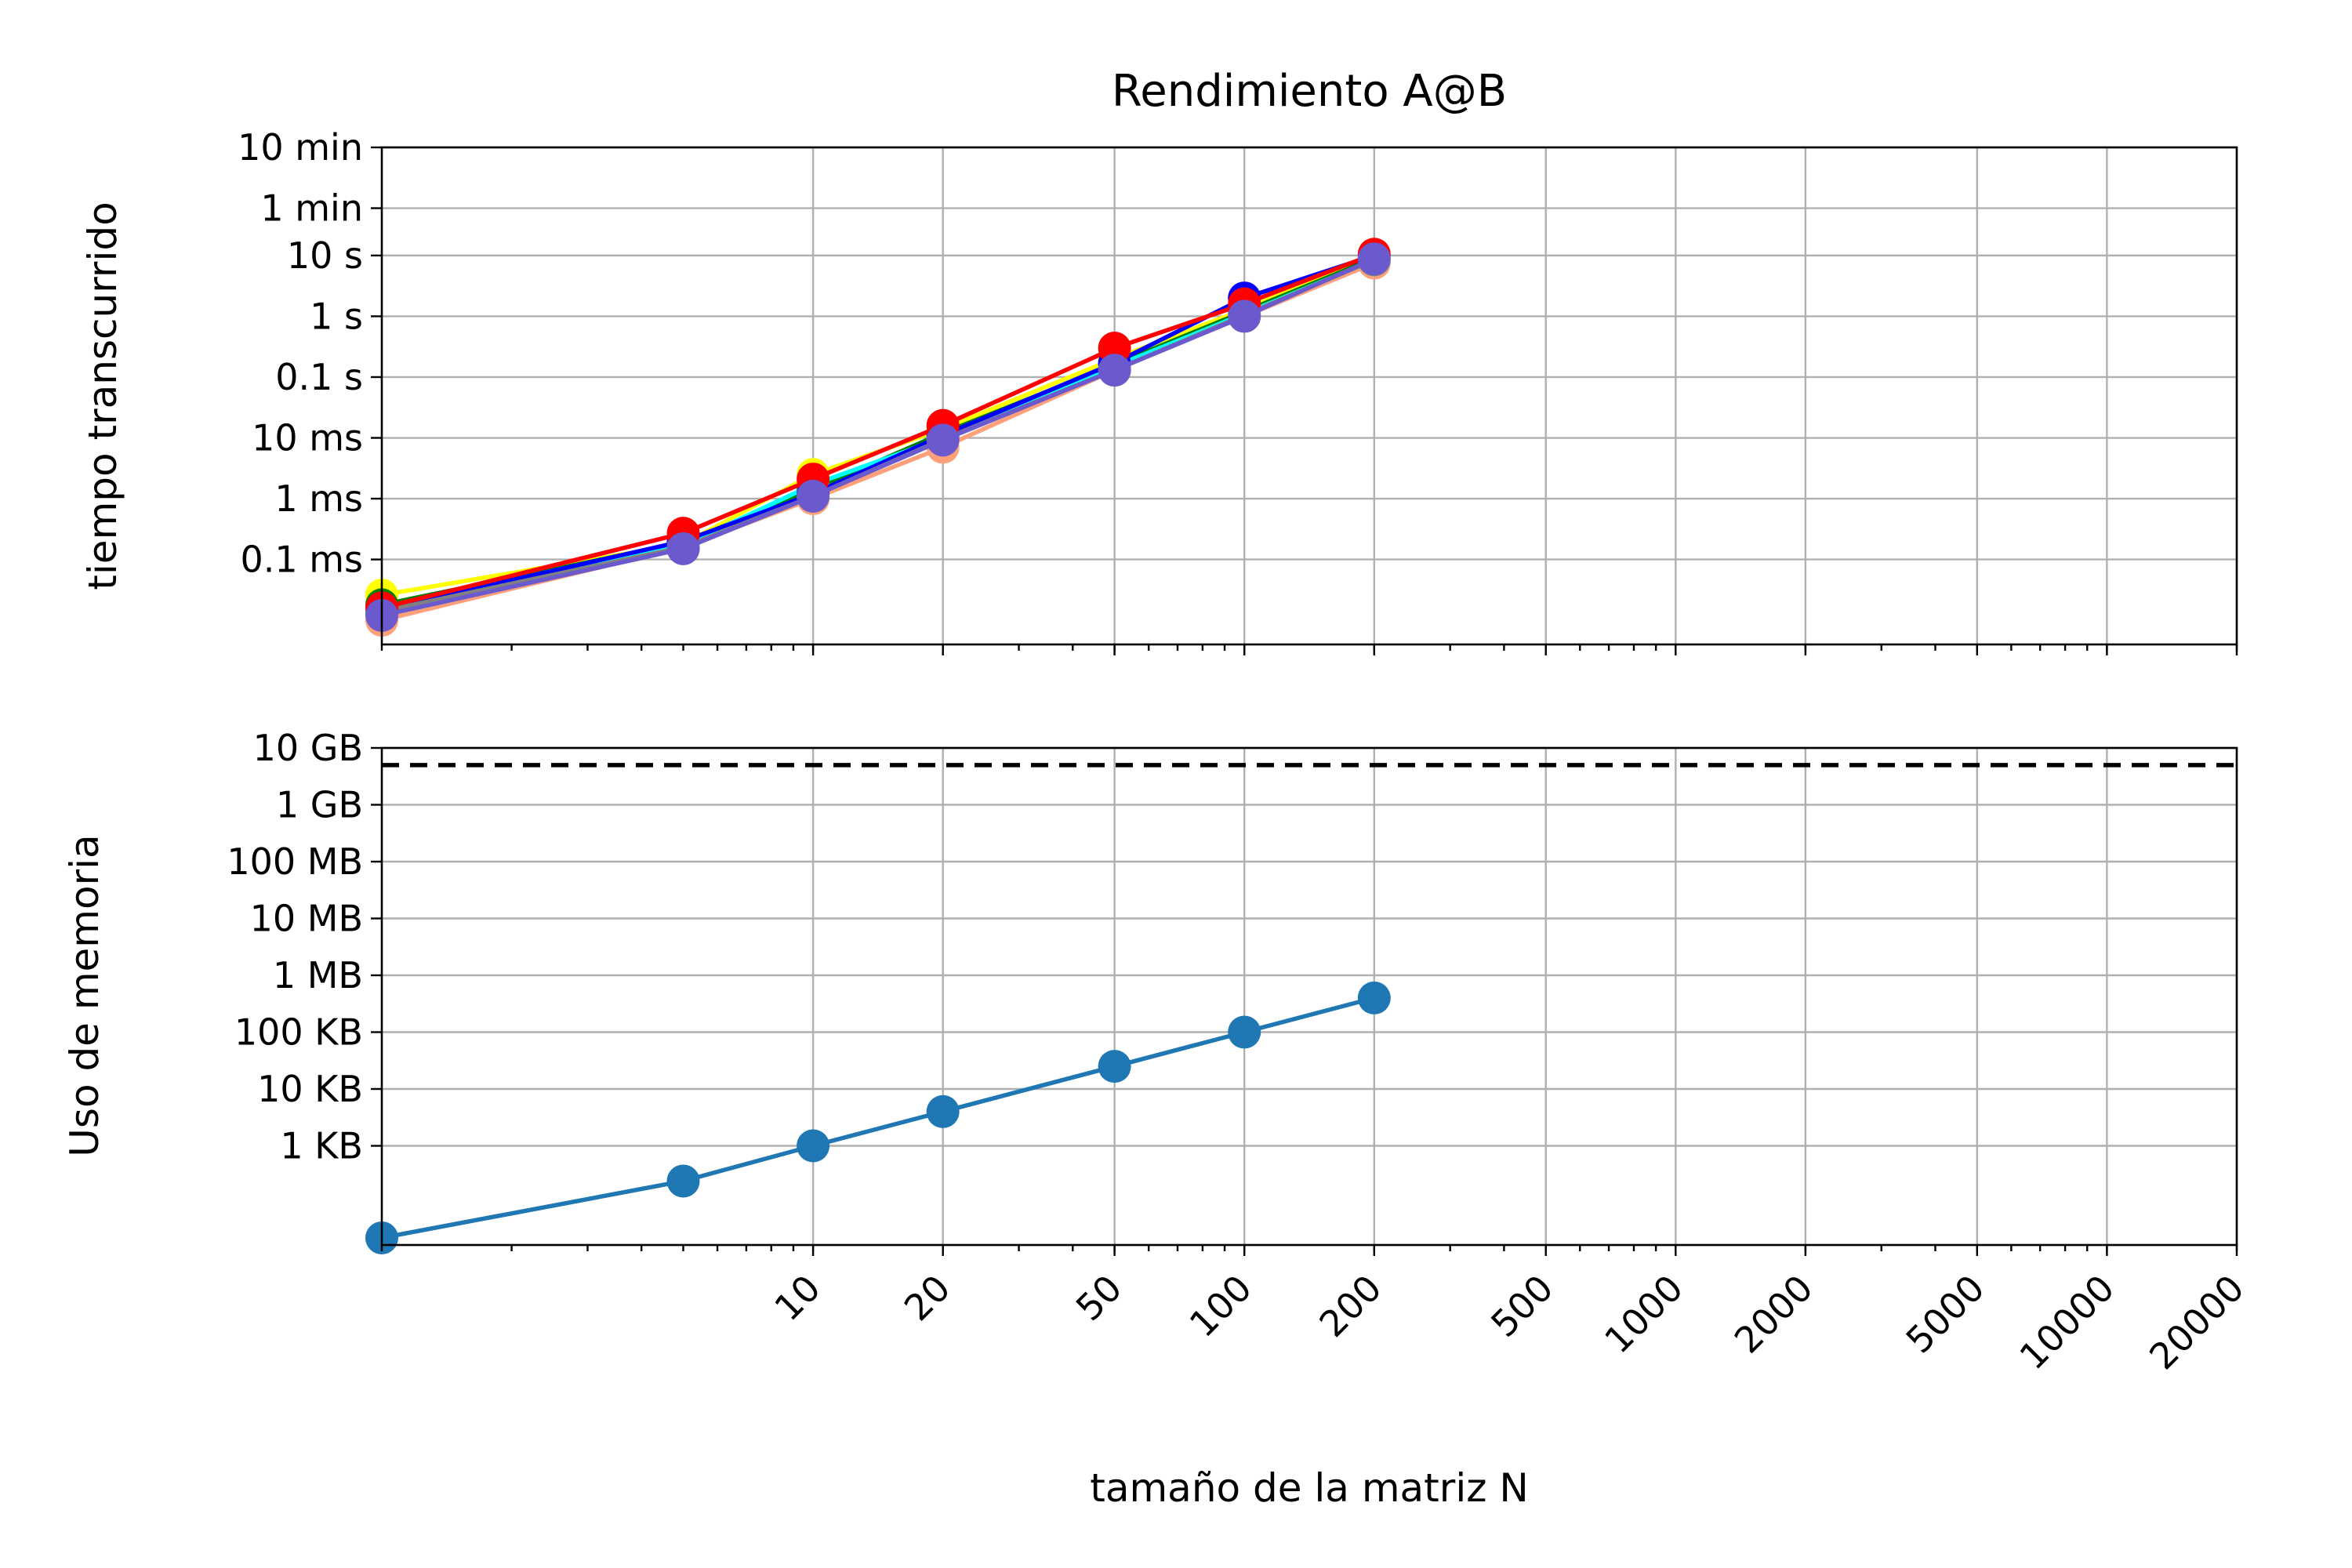 This screenshot has width=2352, height=1568. I want to click on time-axis-label: tiempo transcurrido, so click(102, 395).